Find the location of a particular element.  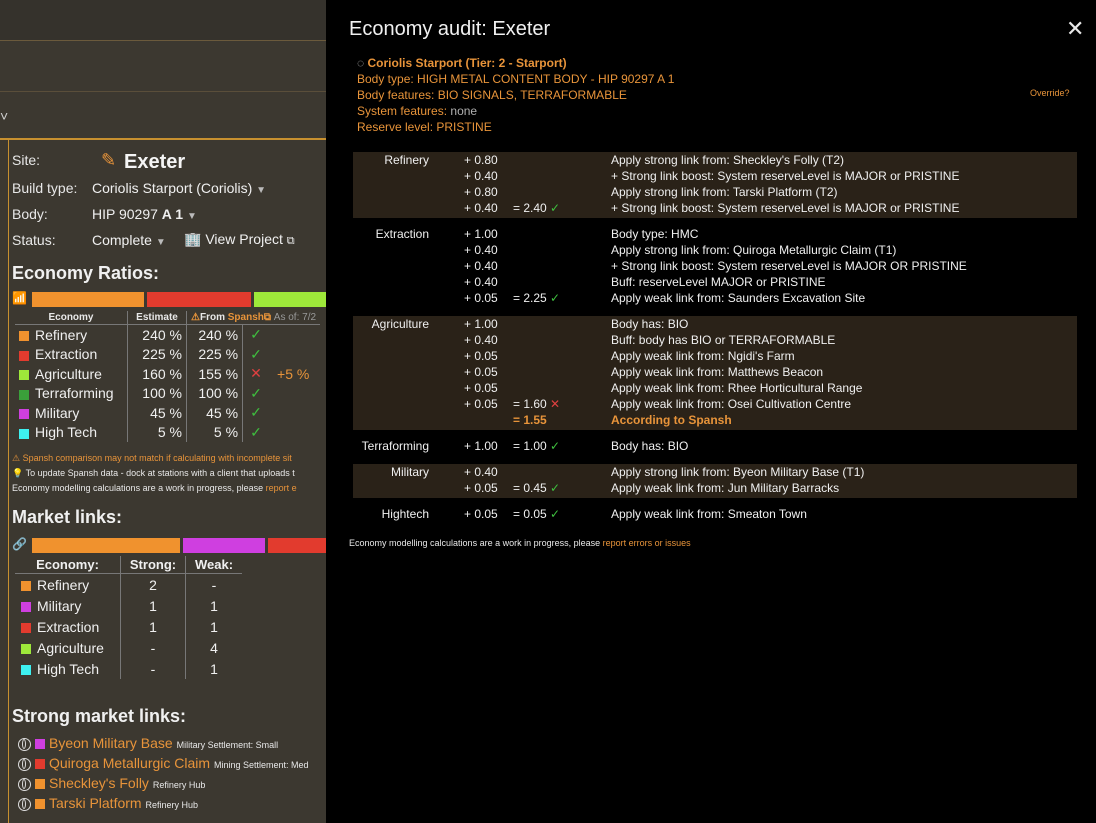

ratio-bar-extraction is located at coordinates (199, 299).